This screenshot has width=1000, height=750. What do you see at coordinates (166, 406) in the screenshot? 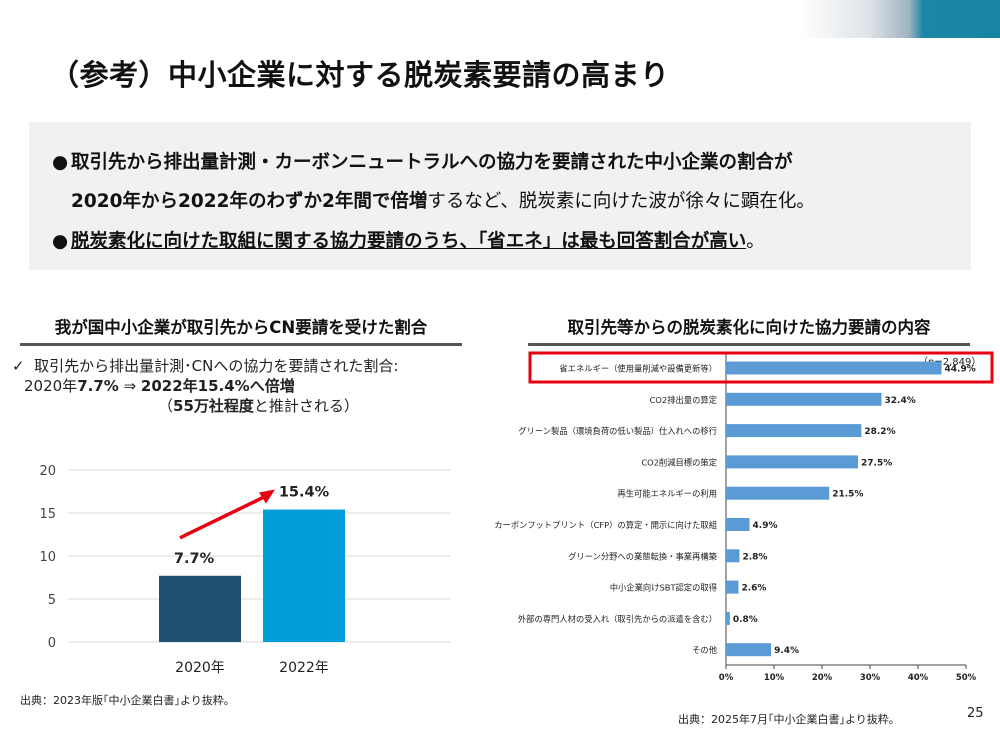
I see `note-paren: （` at bounding box center [166, 406].